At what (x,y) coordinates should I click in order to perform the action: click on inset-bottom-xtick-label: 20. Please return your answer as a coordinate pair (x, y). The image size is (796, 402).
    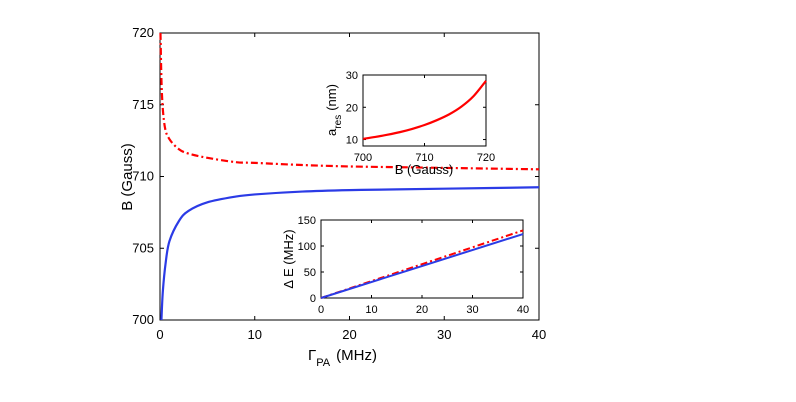
    Looking at the image, I should click on (422, 310).